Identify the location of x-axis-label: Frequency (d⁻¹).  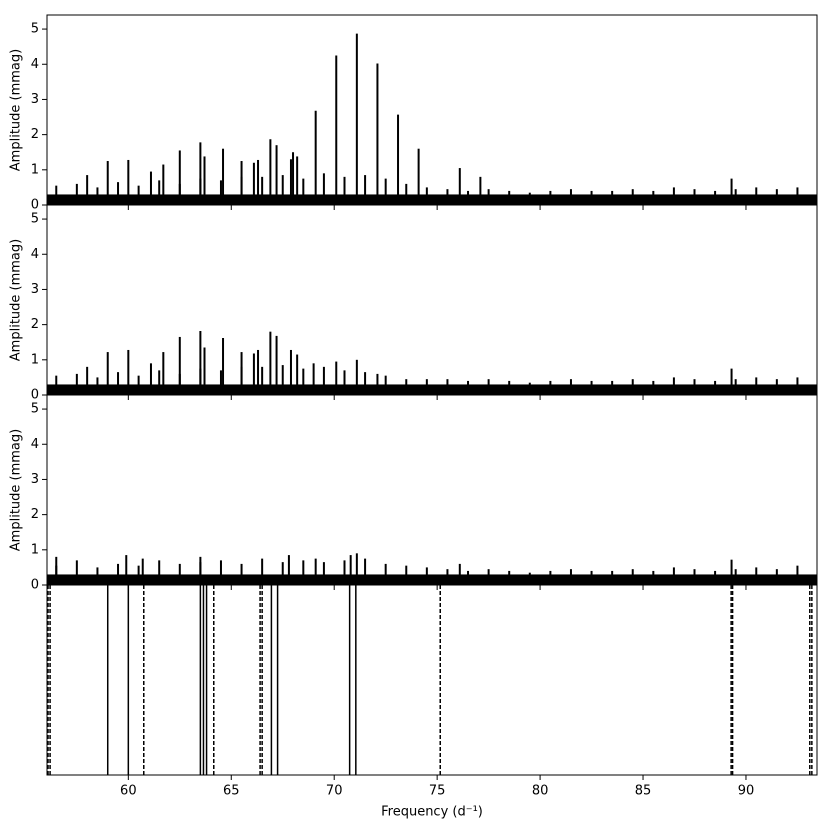
(432, 812).